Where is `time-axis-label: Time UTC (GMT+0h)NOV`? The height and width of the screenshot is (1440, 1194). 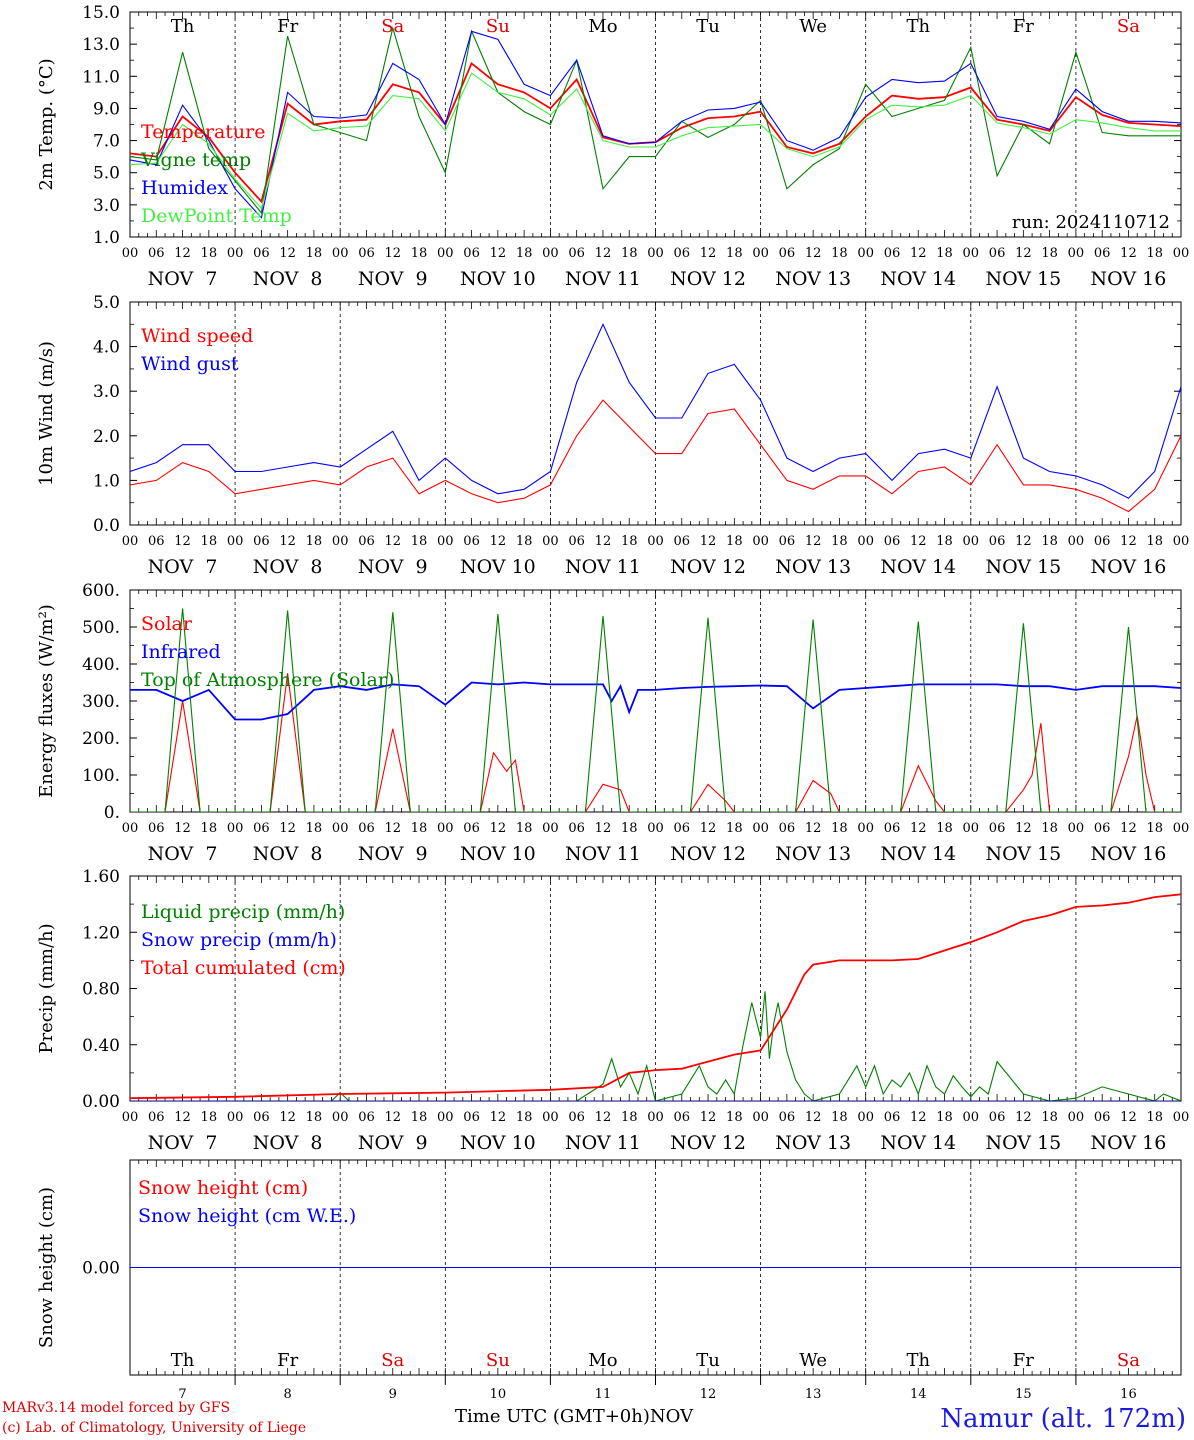
time-axis-label: Time UTC (GMT+0h)NOV is located at coordinates (574, 1416).